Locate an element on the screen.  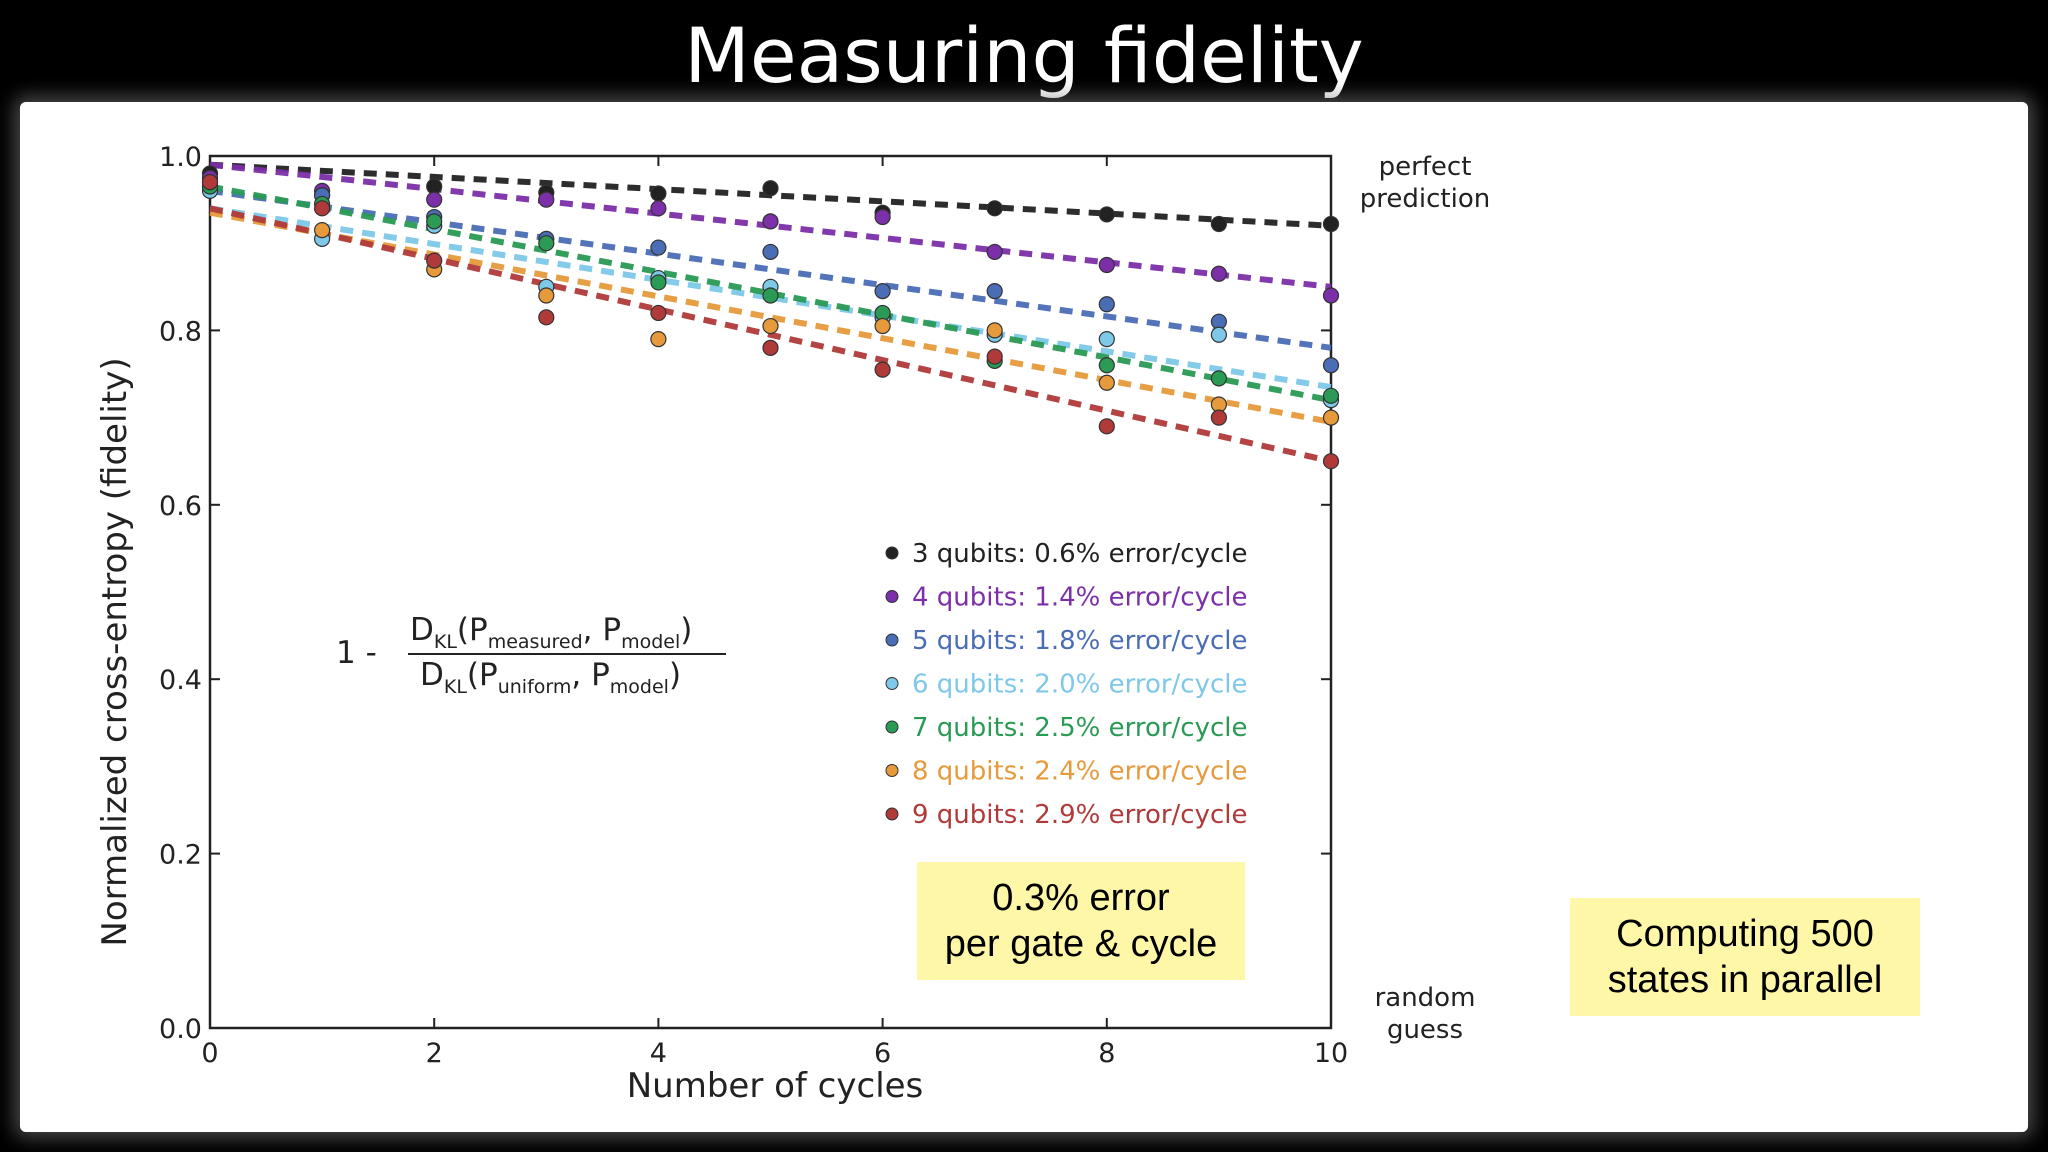
perfect-label-line2: prediction is located at coordinates (1425, 199).